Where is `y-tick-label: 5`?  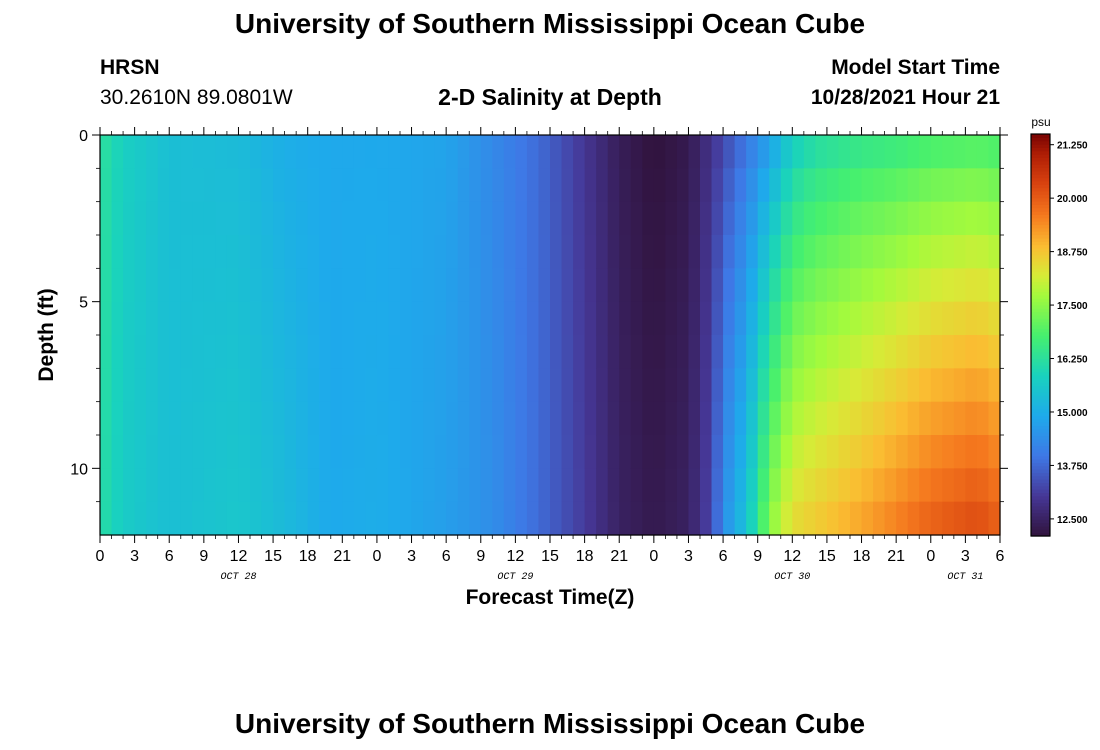
y-tick-label: 5 is located at coordinates (83, 303).